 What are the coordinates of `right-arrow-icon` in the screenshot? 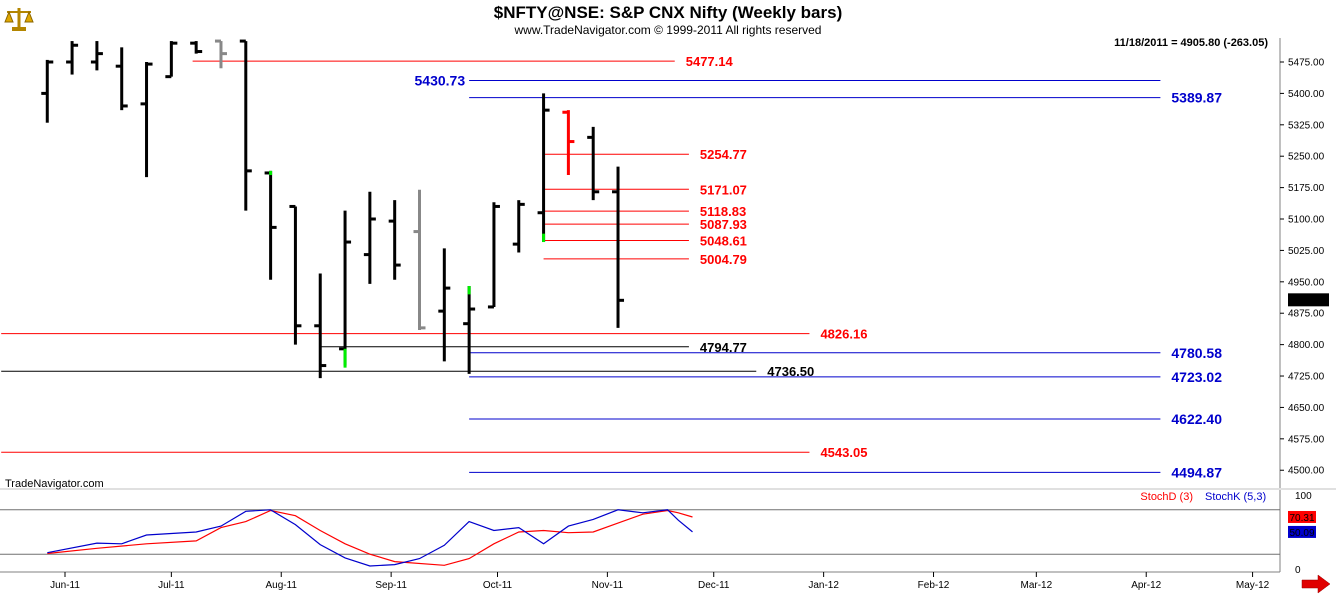 It's located at (1316, 584).